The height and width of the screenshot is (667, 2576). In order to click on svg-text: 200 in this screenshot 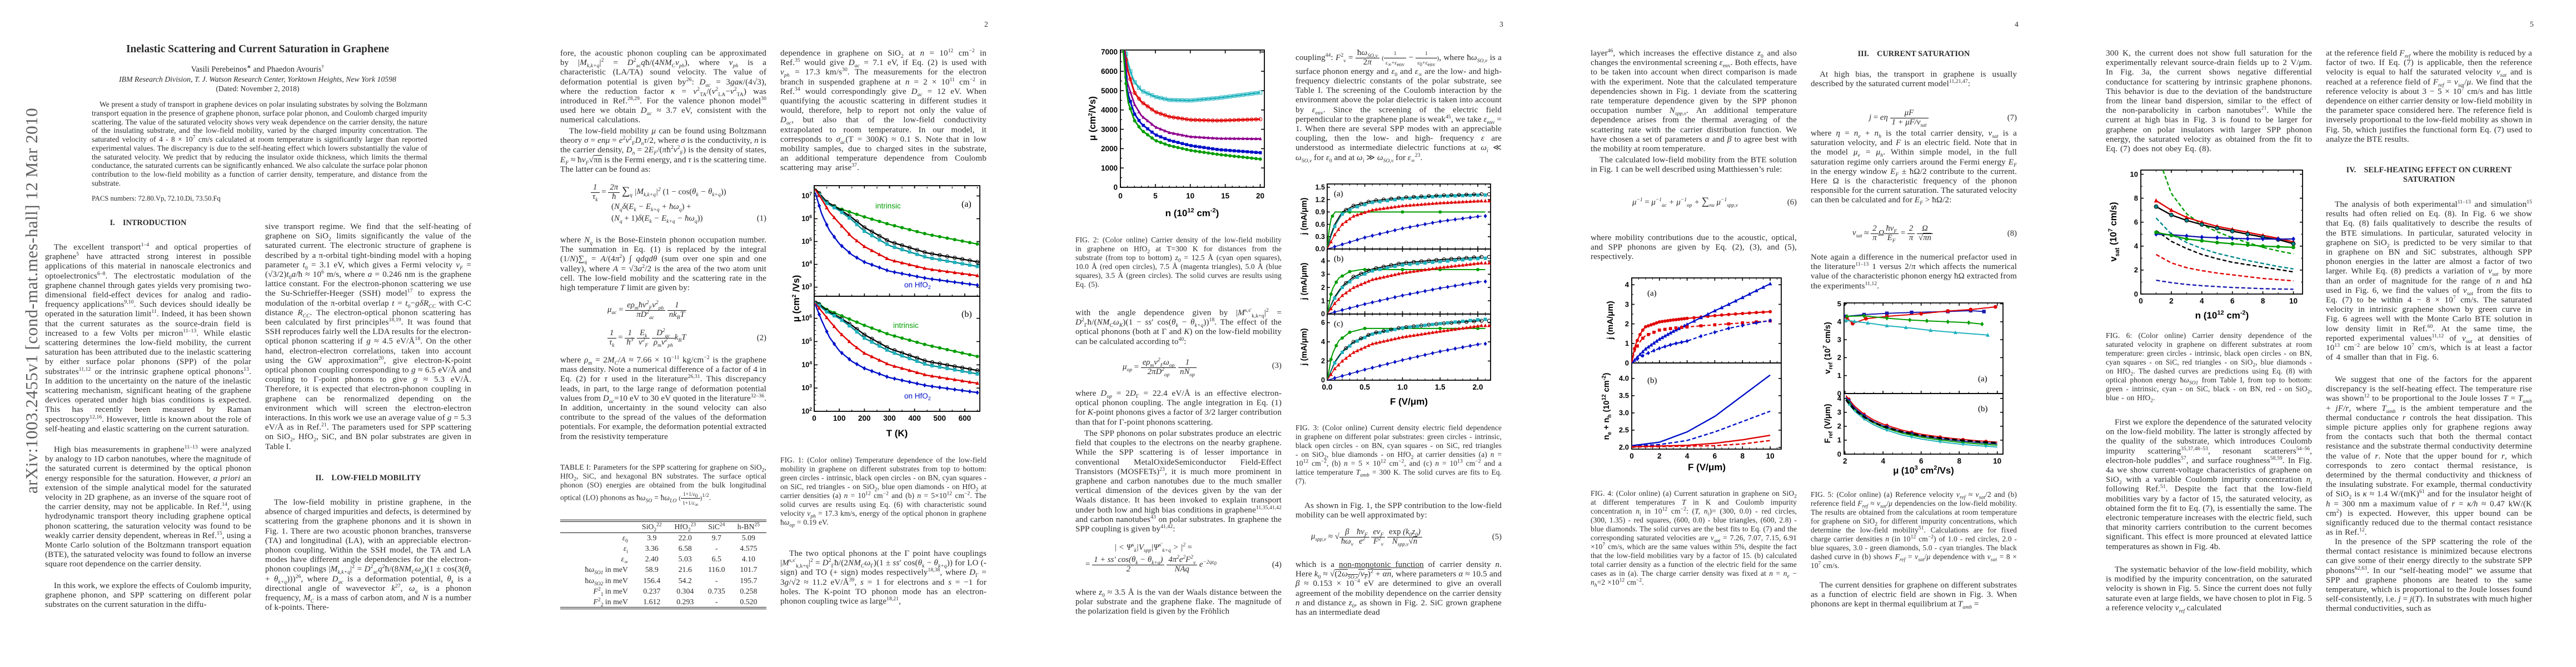, I will do `click(864, 418)`.